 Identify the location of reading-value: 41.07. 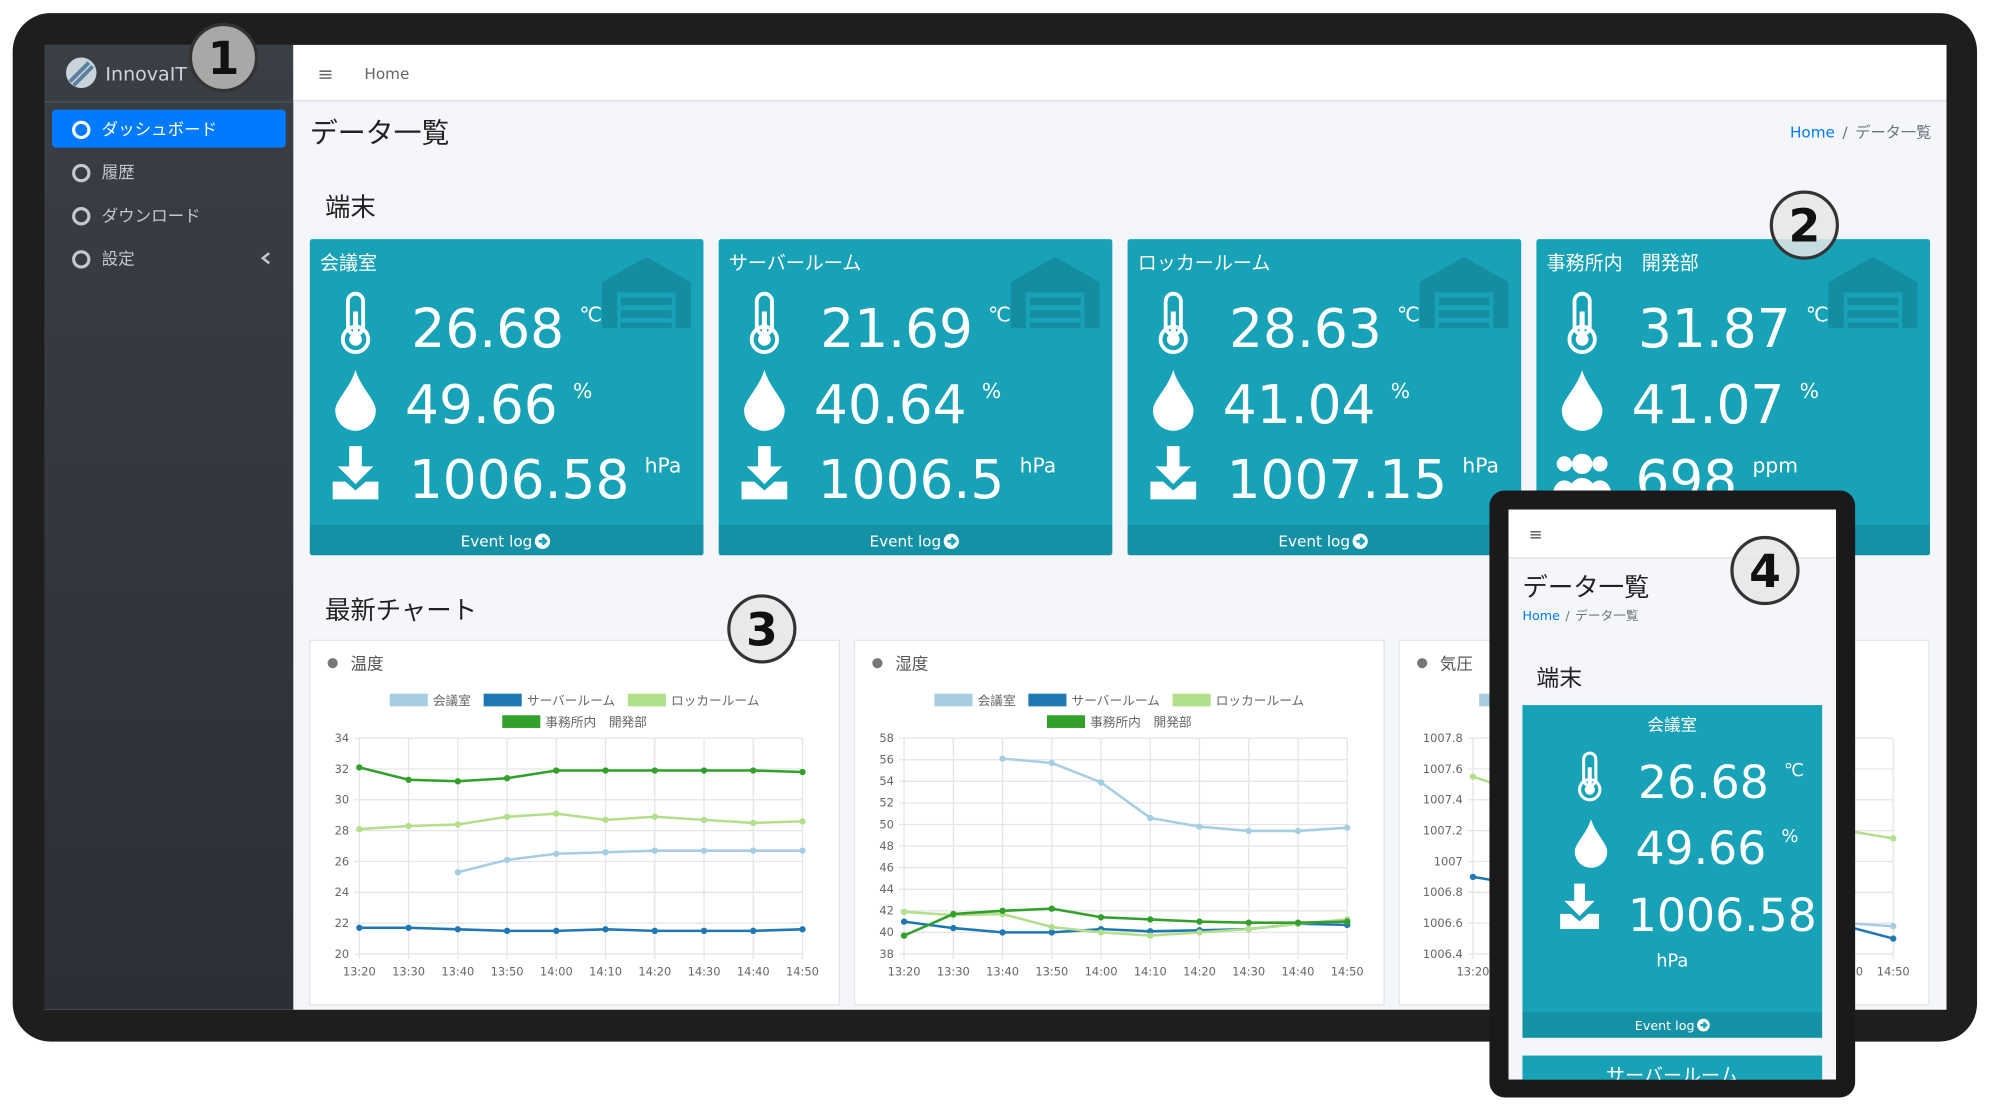
(1708, 404).